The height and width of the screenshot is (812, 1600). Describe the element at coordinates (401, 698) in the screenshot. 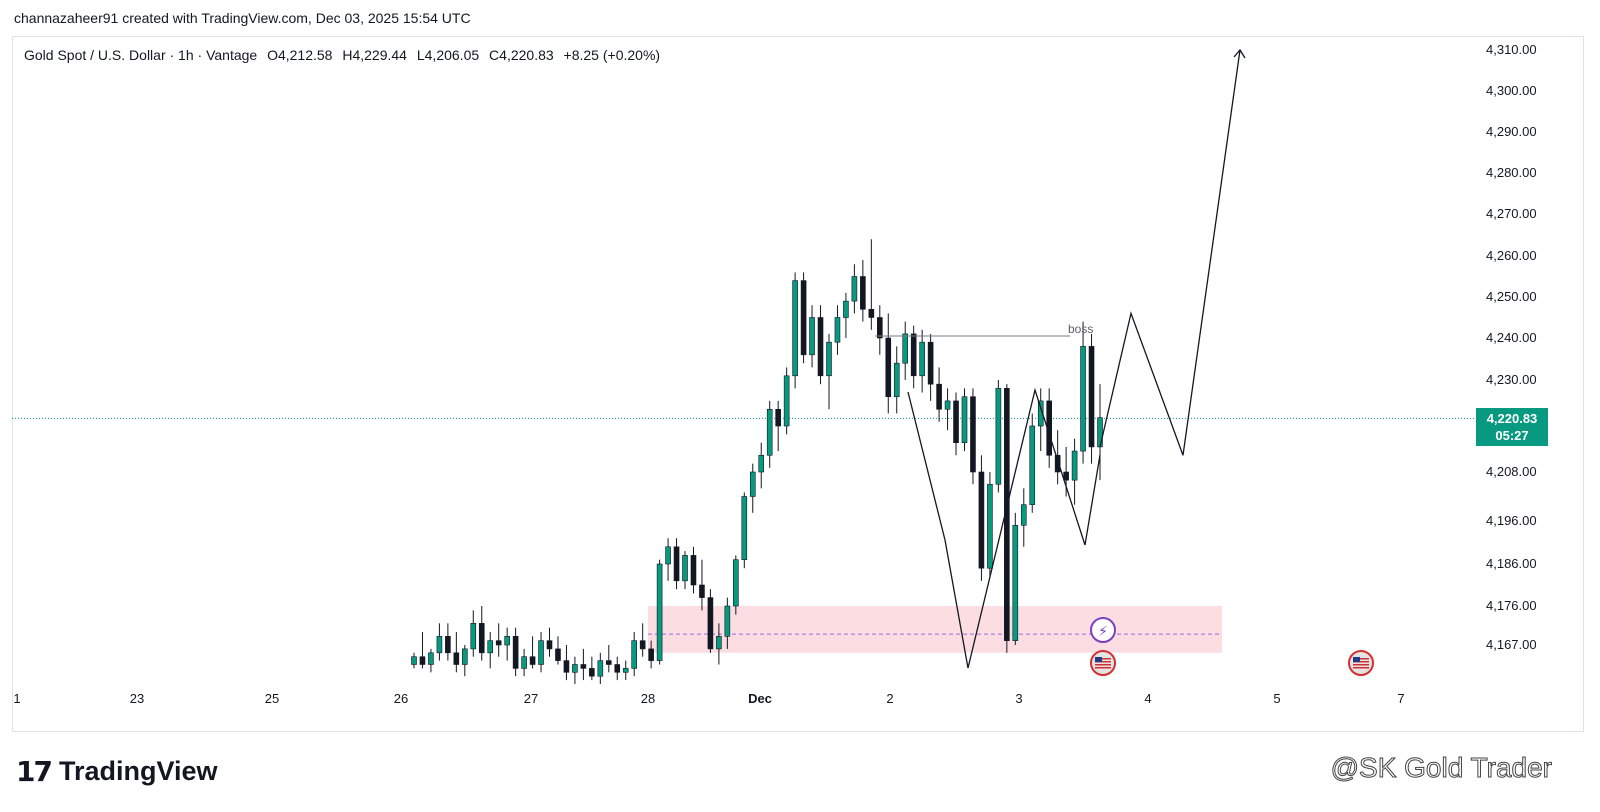

I see `x-axis-tick-label: 26` at that location.